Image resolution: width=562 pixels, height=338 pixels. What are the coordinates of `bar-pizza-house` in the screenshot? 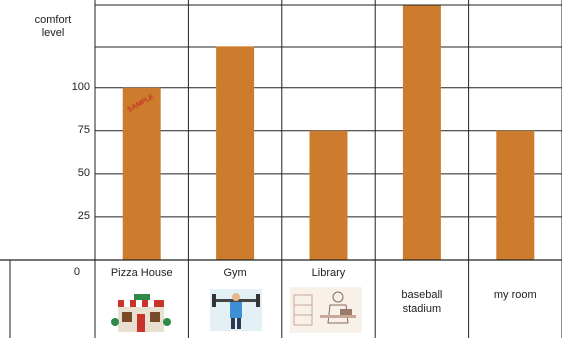 It's located at (141, 174).